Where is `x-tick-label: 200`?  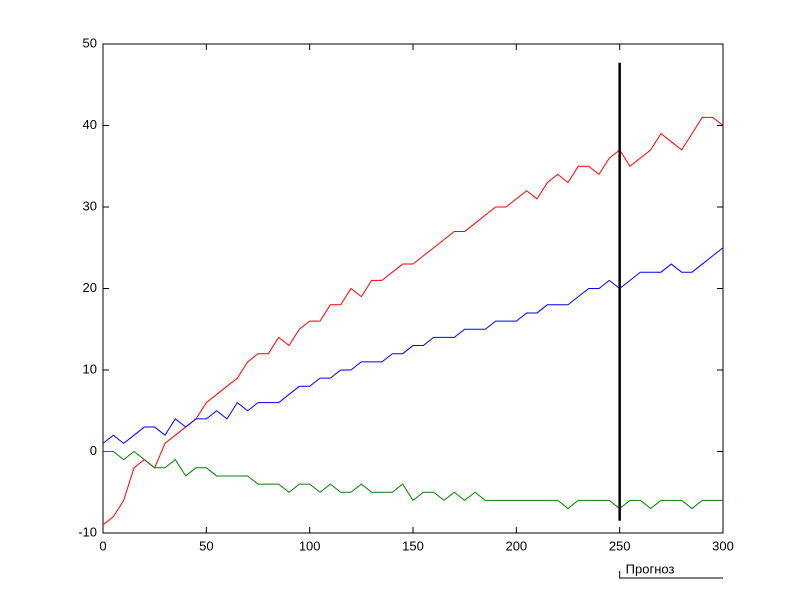 x-tick-label: 200 is located at coordinates (516, 545).